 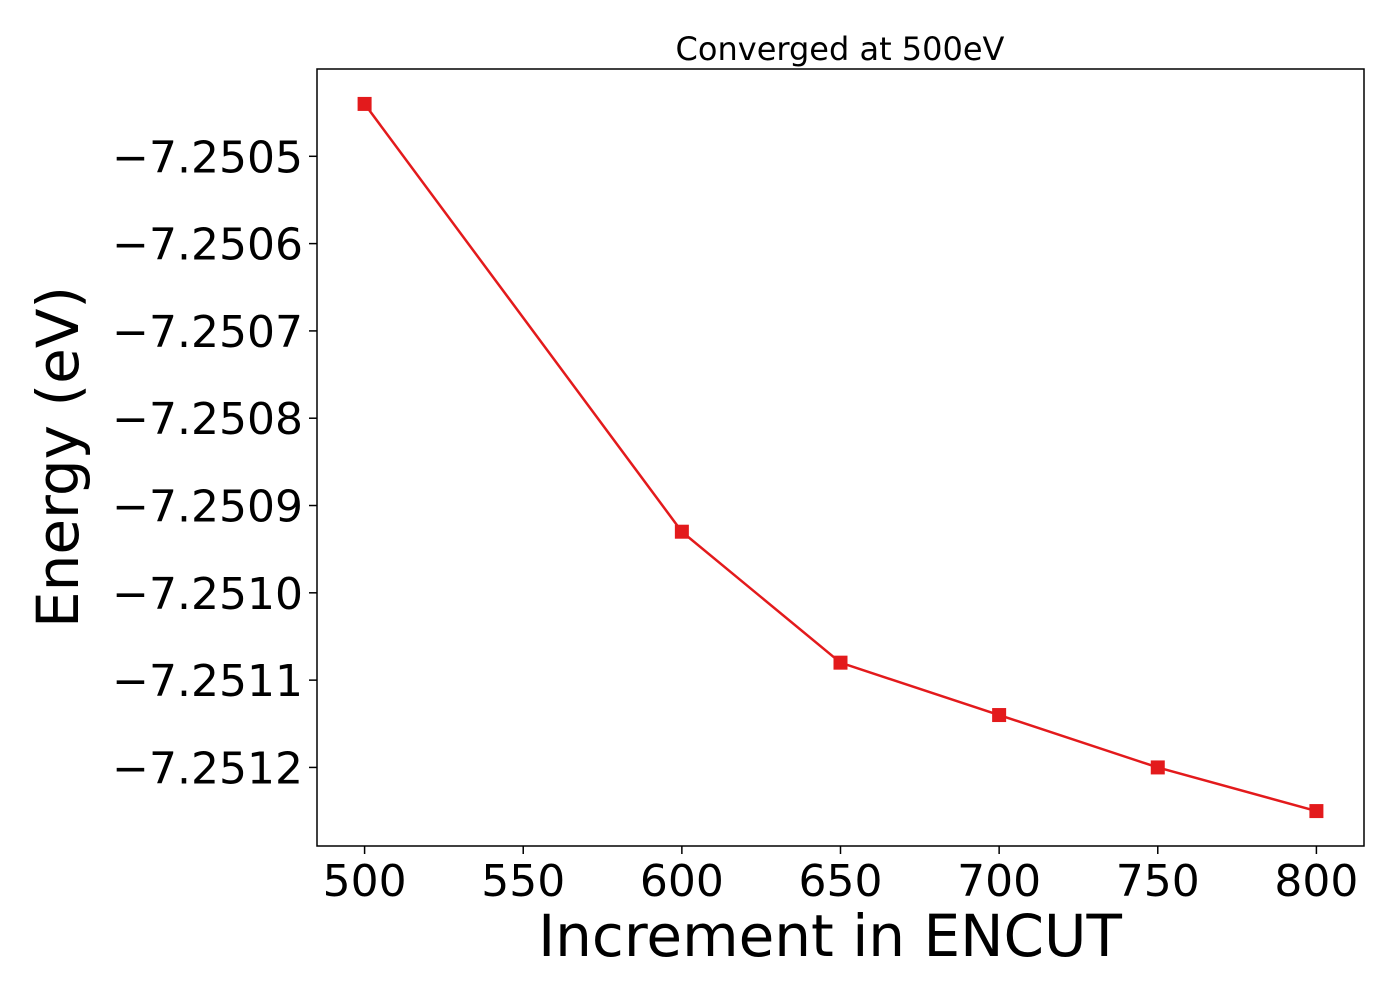 I want to click on chart-title: Converged at 500eV, so click(x=840, y=49).